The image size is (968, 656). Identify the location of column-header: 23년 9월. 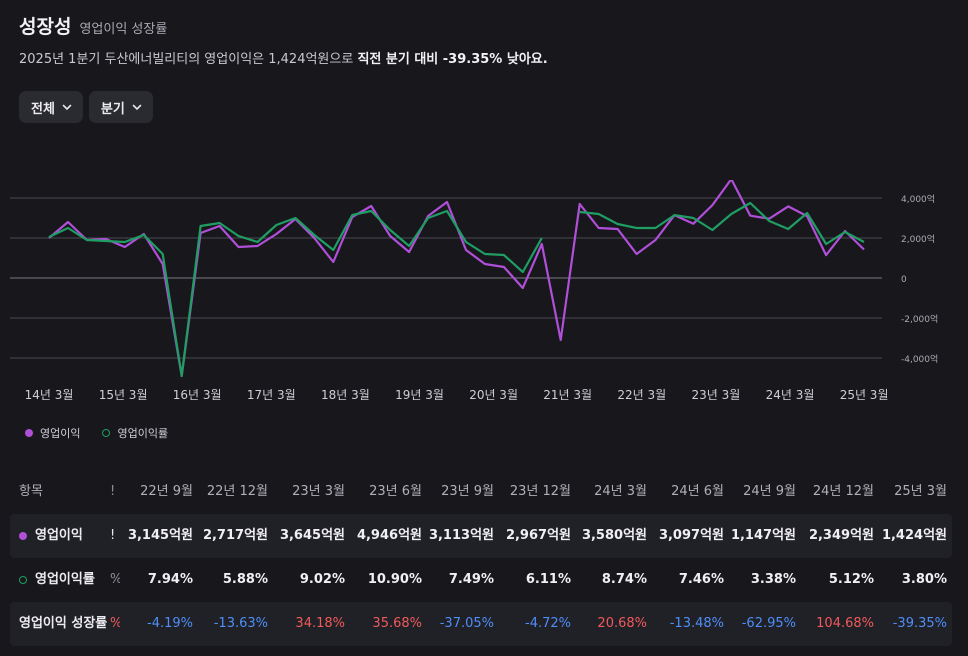
(467, 491).